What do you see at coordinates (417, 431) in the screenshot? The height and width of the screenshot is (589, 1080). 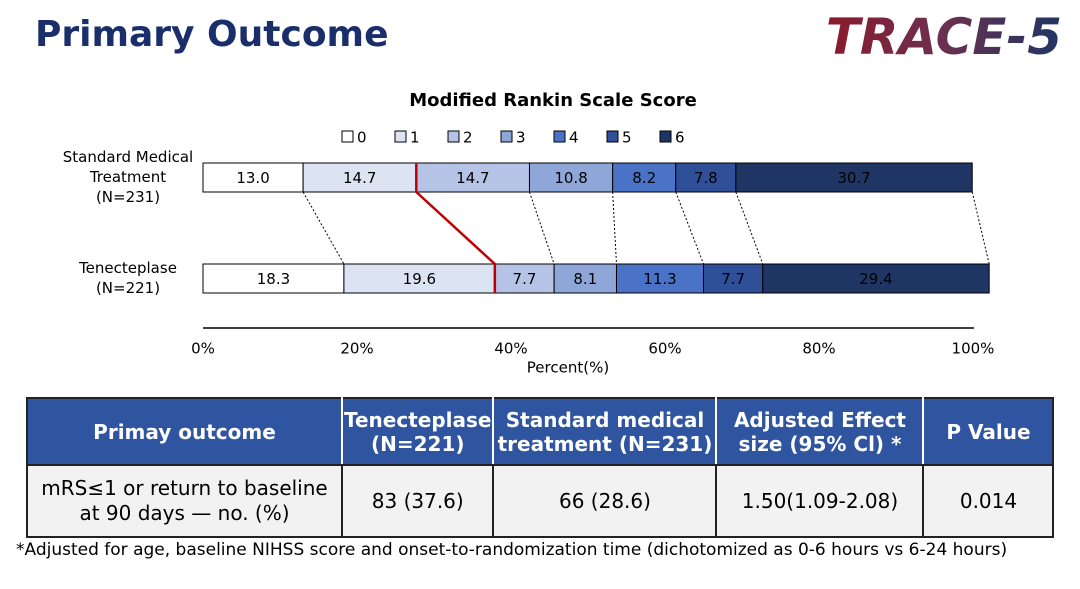 I see `header-cell: Tenecteplase (N=221)` at bounding box center [417, 431].